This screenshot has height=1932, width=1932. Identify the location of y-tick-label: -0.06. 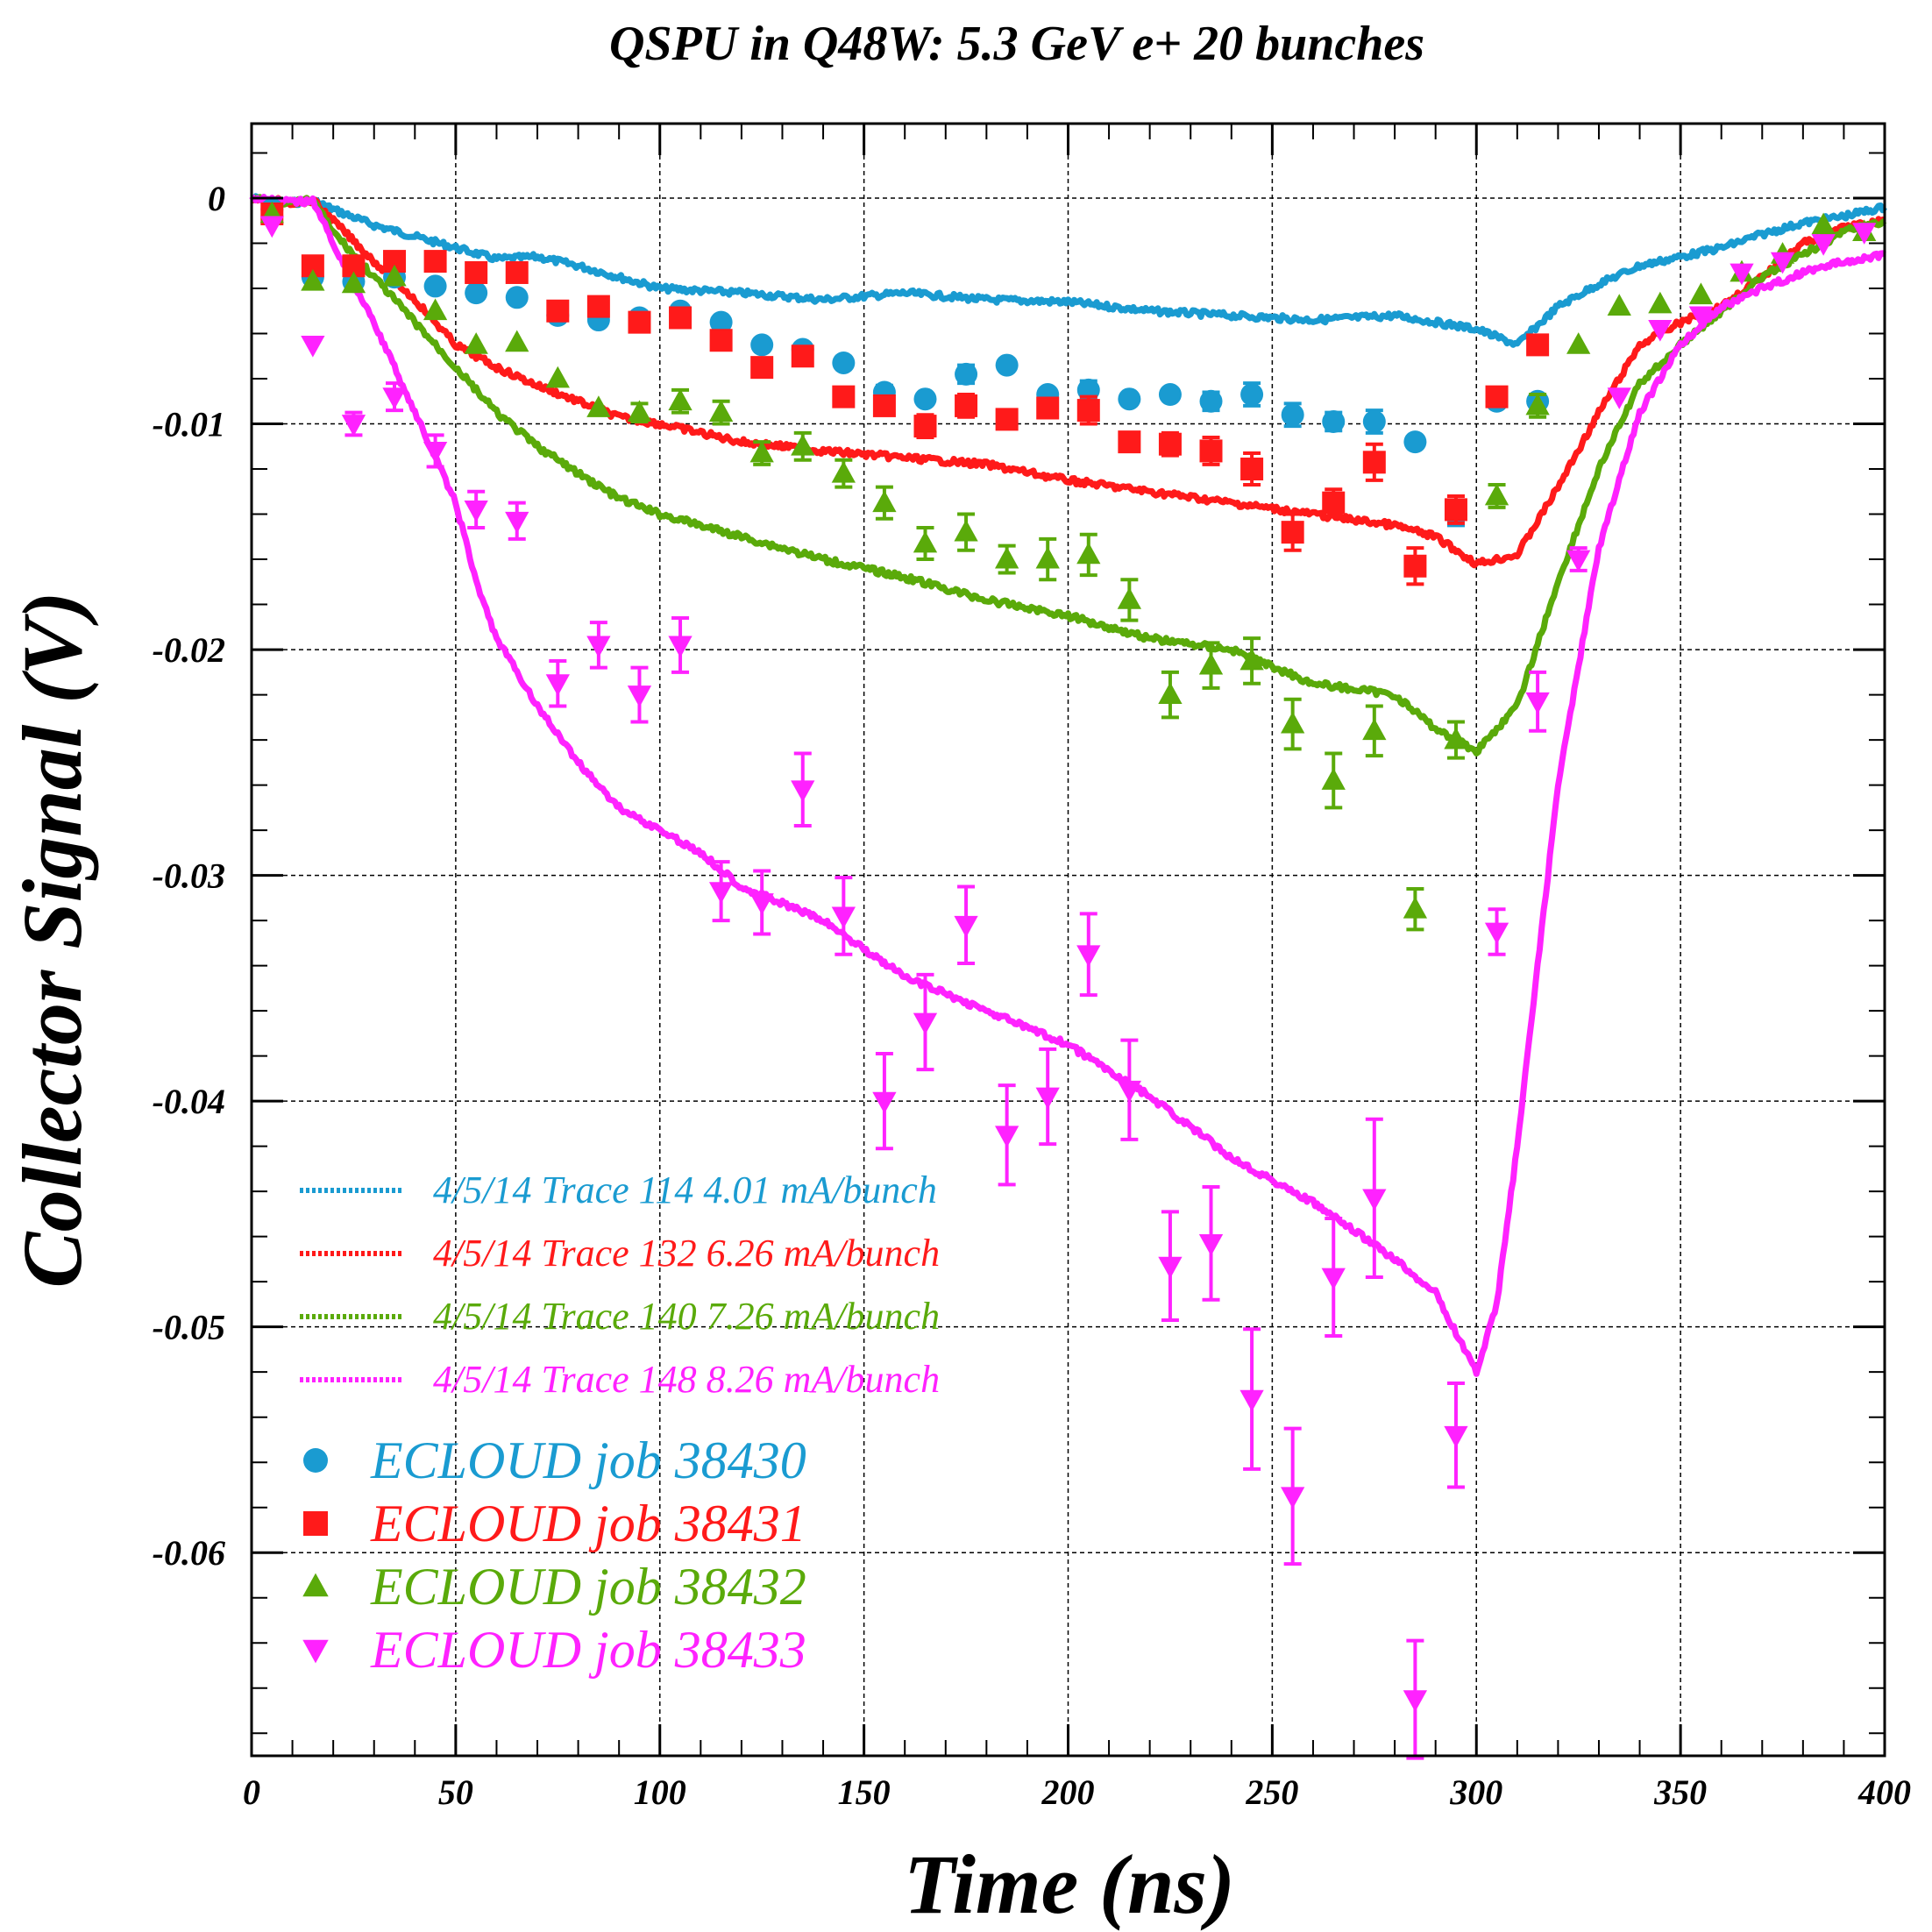
(189, 1553).